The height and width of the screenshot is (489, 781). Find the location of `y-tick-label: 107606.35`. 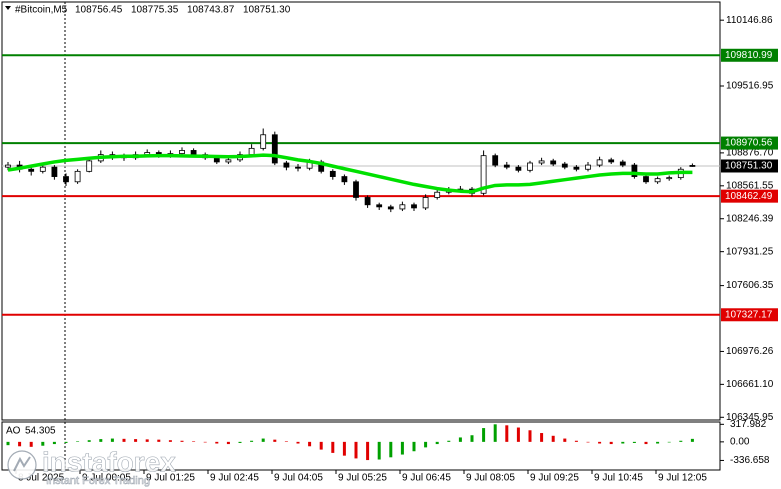

y-tick-label: 107606.35 is located at coordinates (750, 285).